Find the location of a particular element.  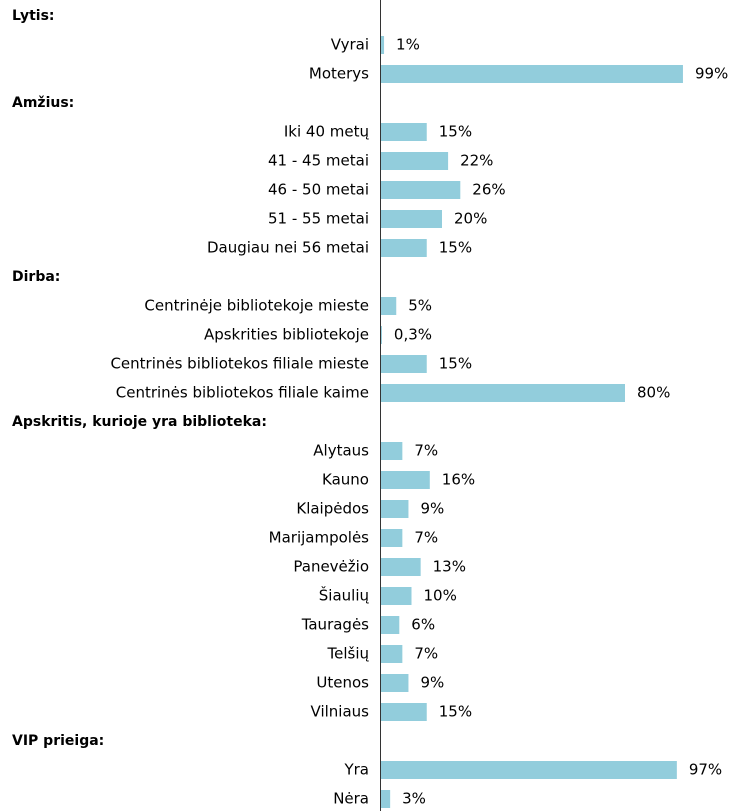

category-label: Panevėžio is located at coordinates (331, 567).